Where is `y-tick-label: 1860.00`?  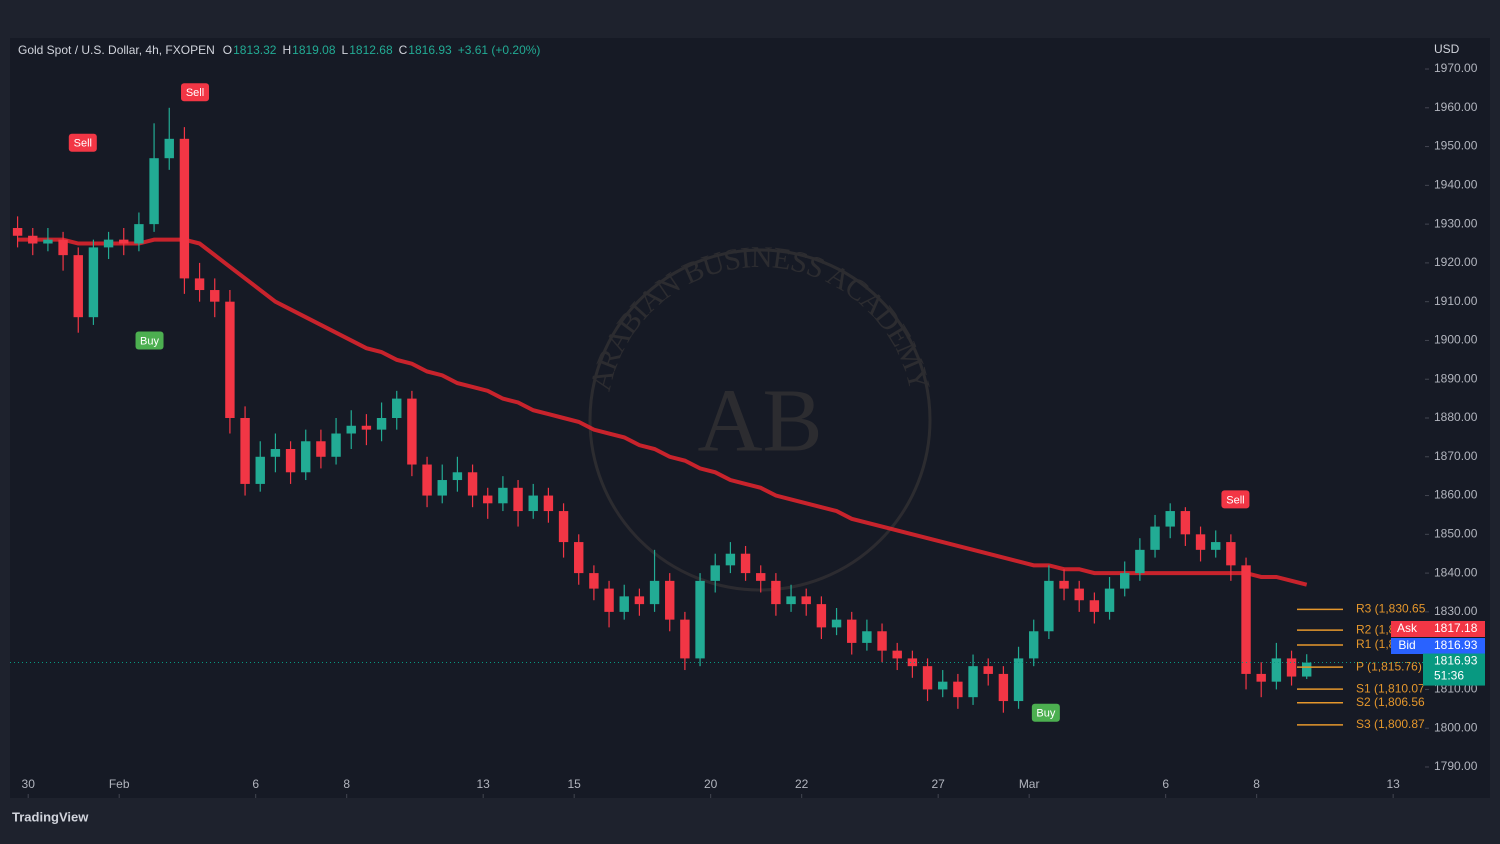 y-tick-label: 1860.00 is located at coordinates (1456, 495).